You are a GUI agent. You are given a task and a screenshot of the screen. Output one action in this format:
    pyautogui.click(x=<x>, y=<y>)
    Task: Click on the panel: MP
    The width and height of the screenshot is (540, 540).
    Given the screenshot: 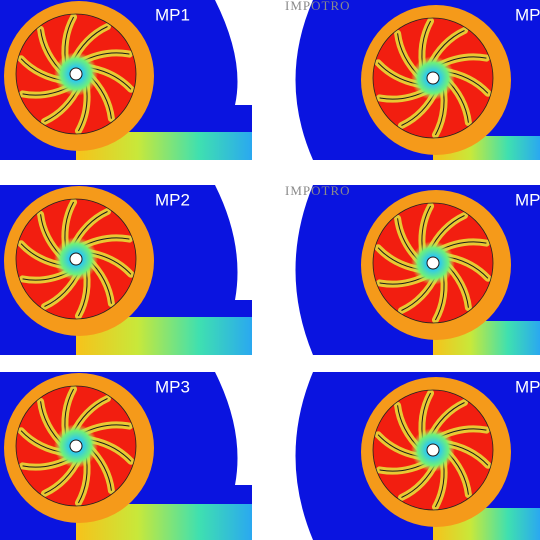 What is the action you would take?
    pyautogui.click(x=411, y=456)
    